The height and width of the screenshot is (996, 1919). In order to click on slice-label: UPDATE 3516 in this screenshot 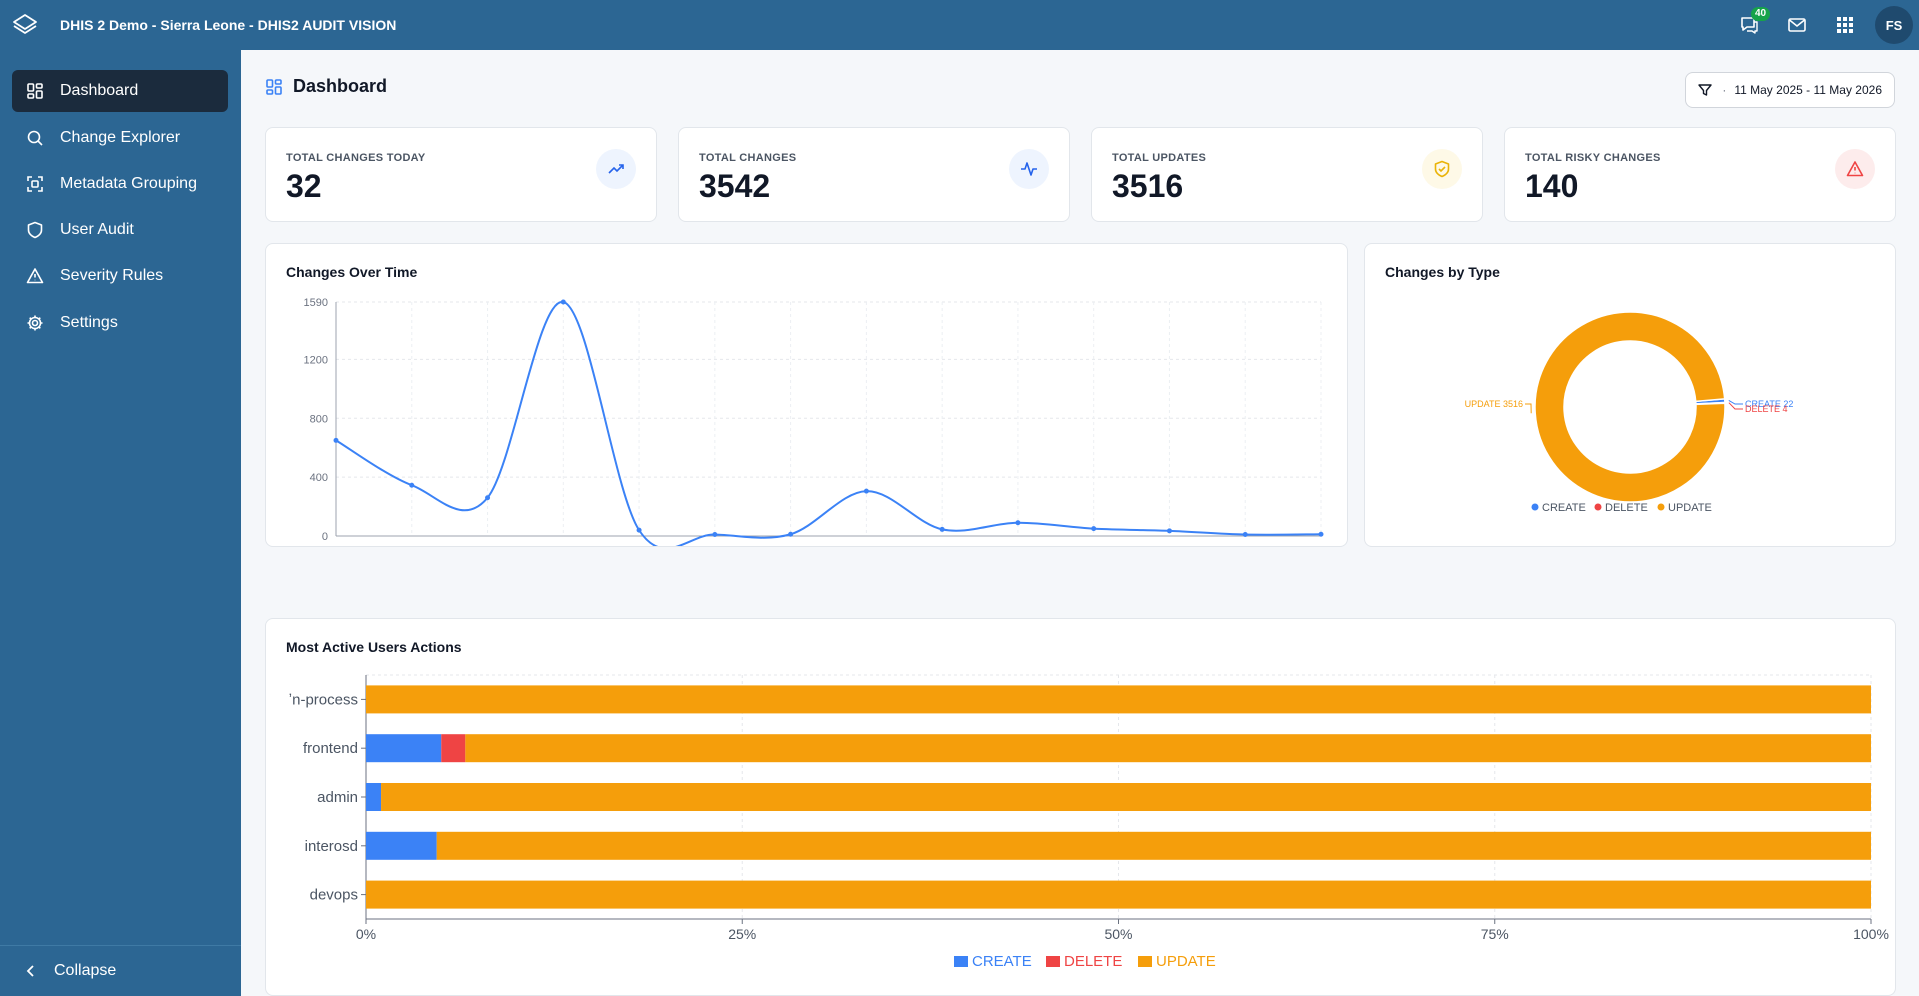, I will do `click(1494, 404)`.